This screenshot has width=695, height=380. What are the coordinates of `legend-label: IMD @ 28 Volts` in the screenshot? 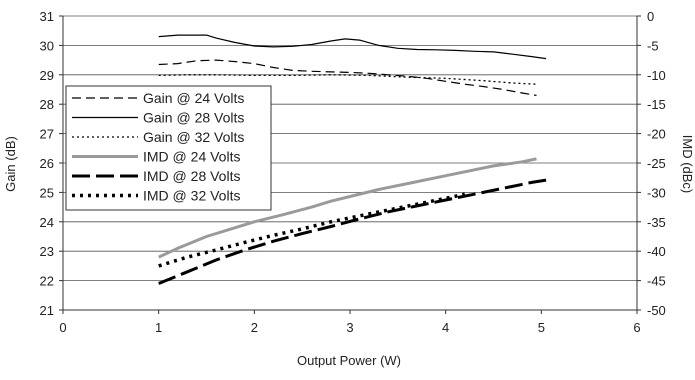 It's located at (191, 176).